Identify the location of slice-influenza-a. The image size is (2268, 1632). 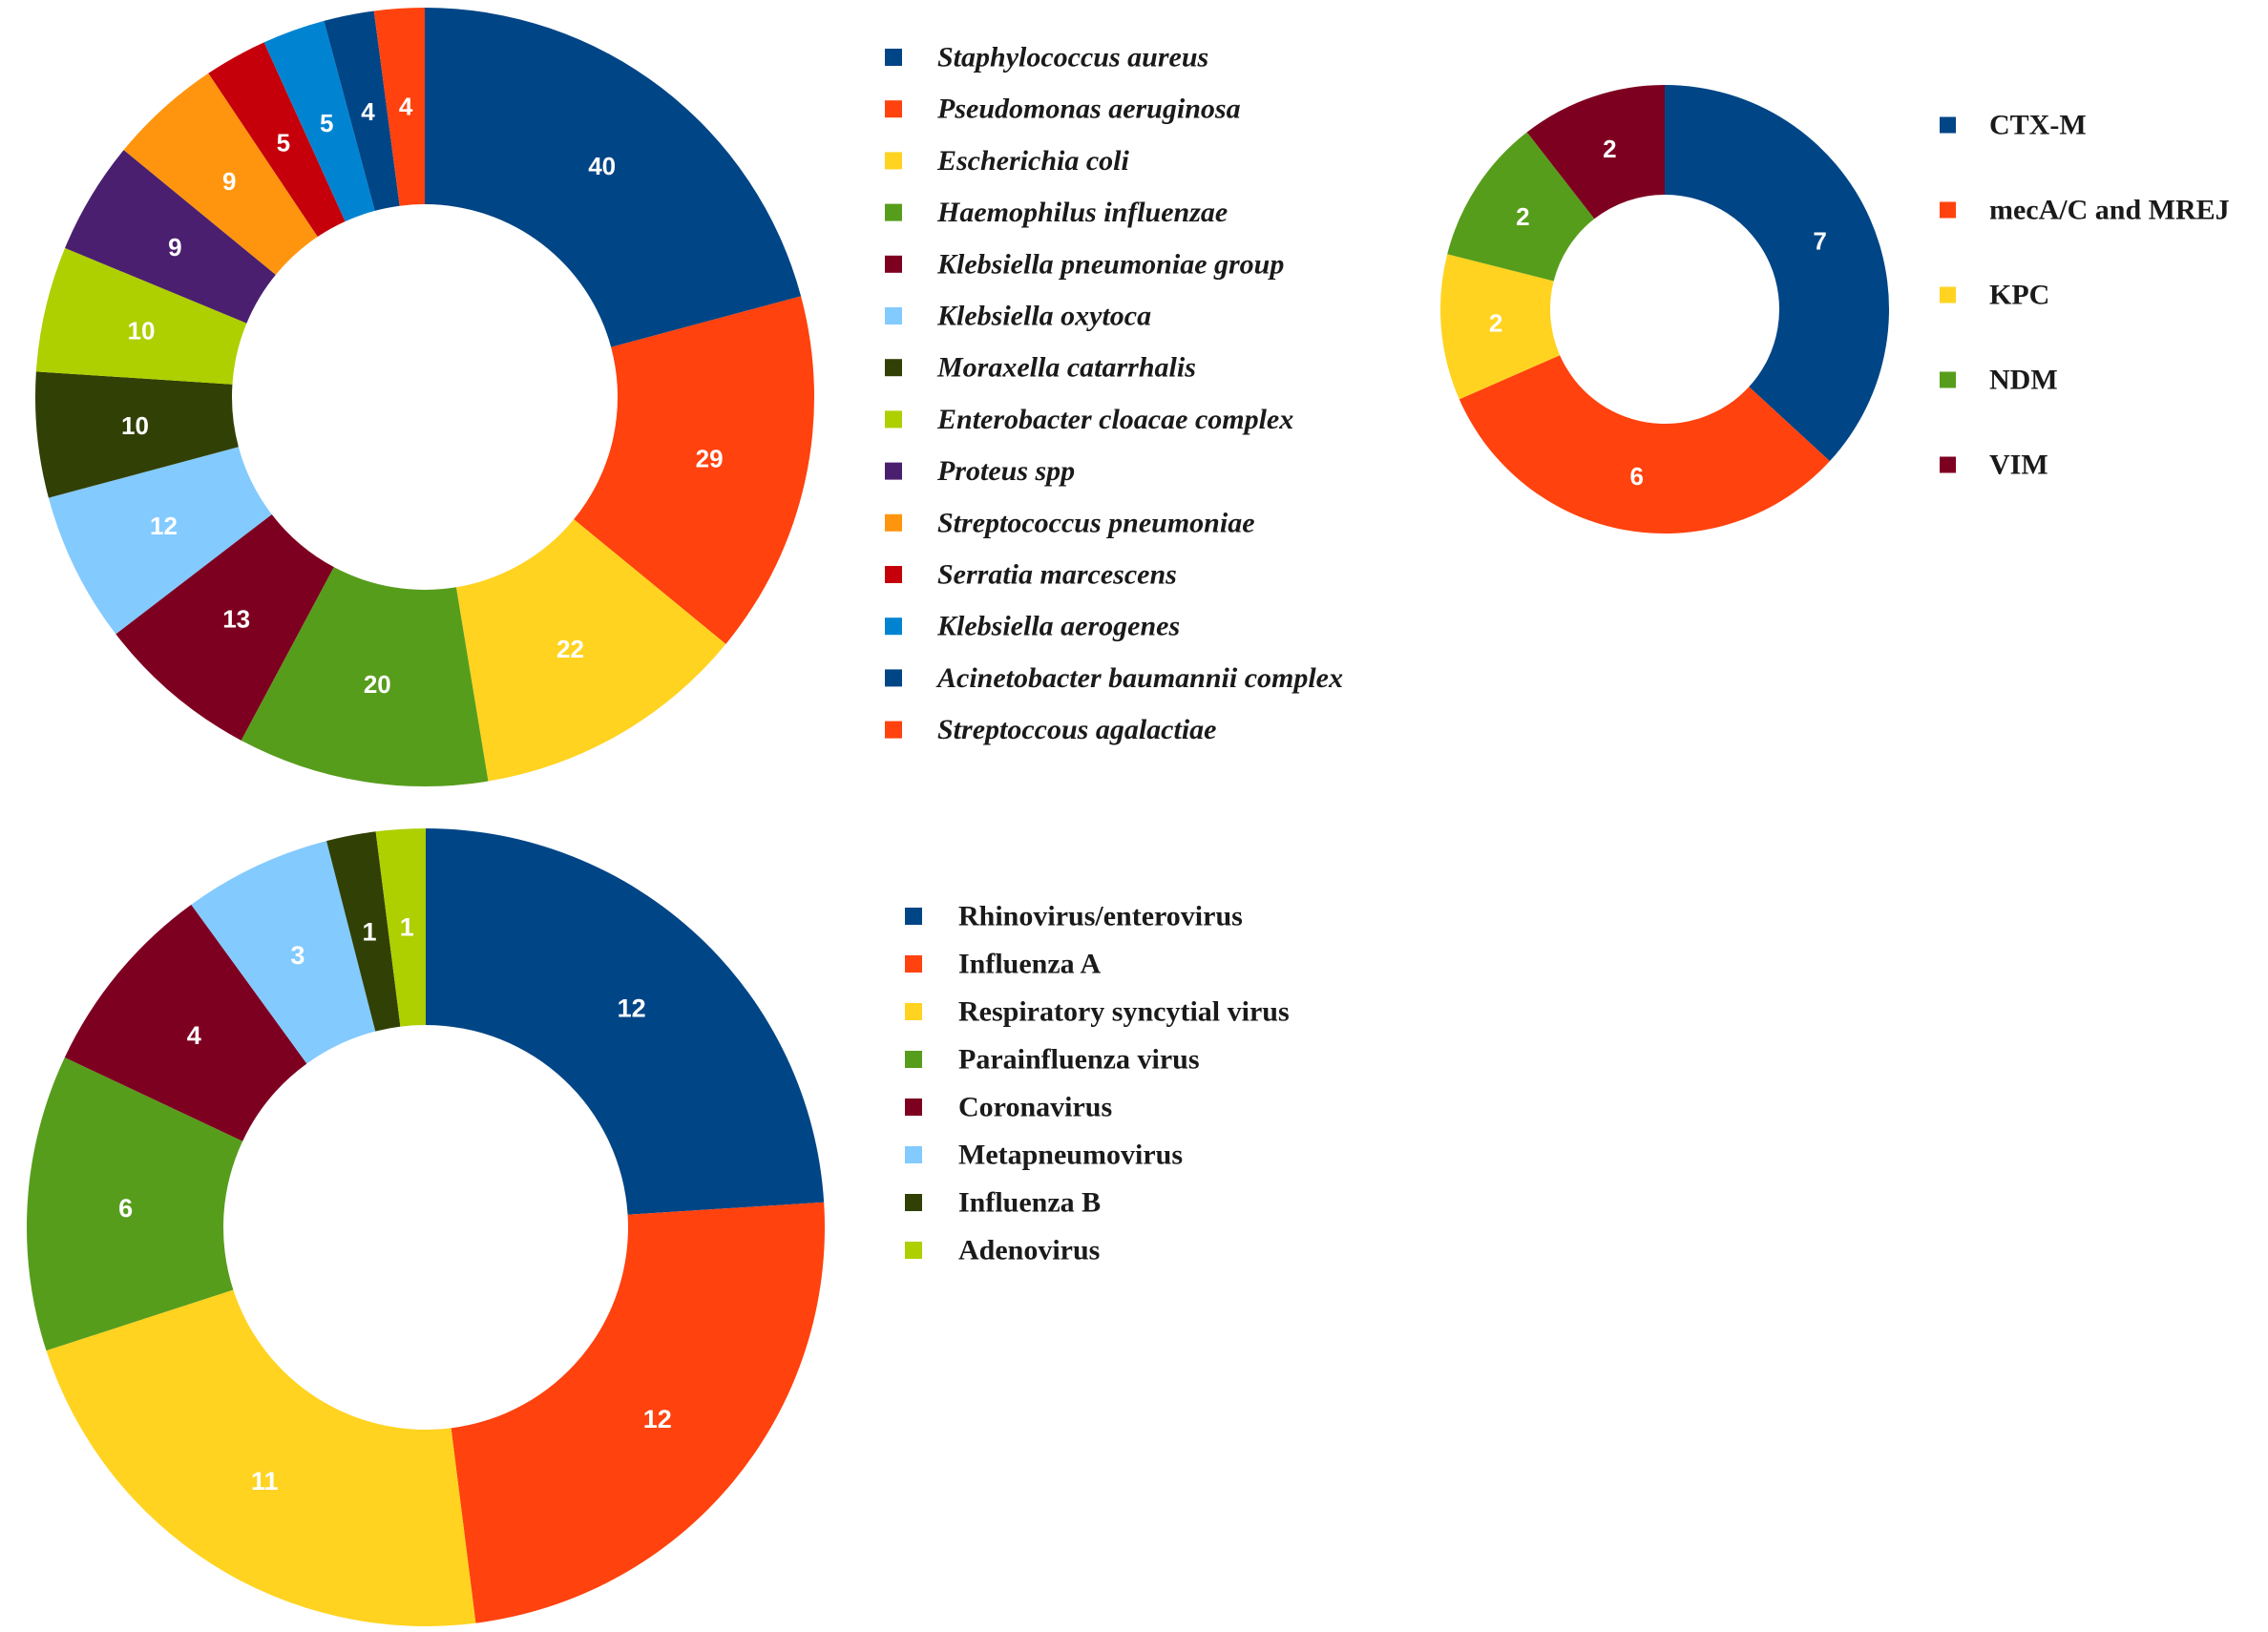
(638, 1412).